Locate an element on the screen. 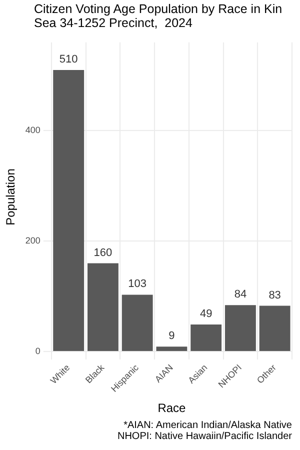  data-label: 49 is located at coordinates (206, 314).